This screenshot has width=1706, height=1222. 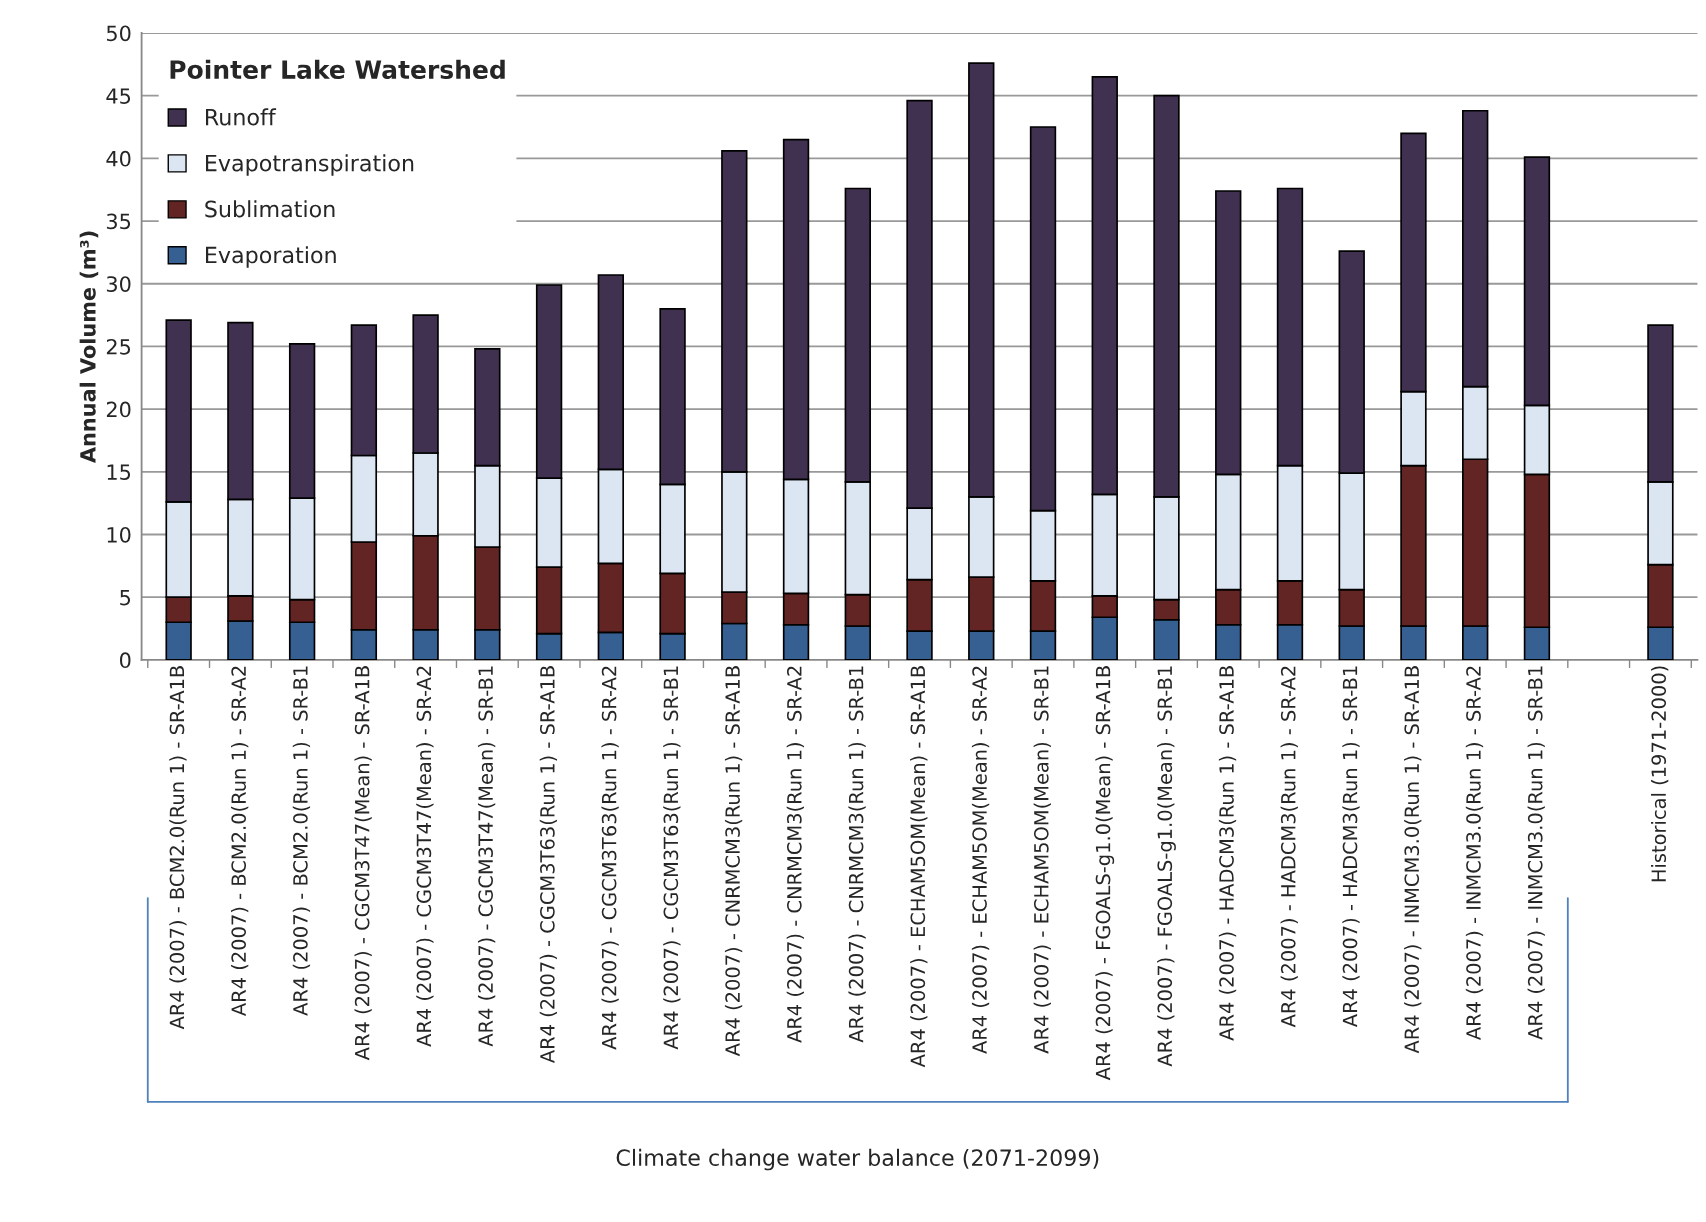 I want to click on x-tick-label: AR4 (2007) - CNRMCM3(Run 1) - SR-A1B, so click(x=733, y=861).